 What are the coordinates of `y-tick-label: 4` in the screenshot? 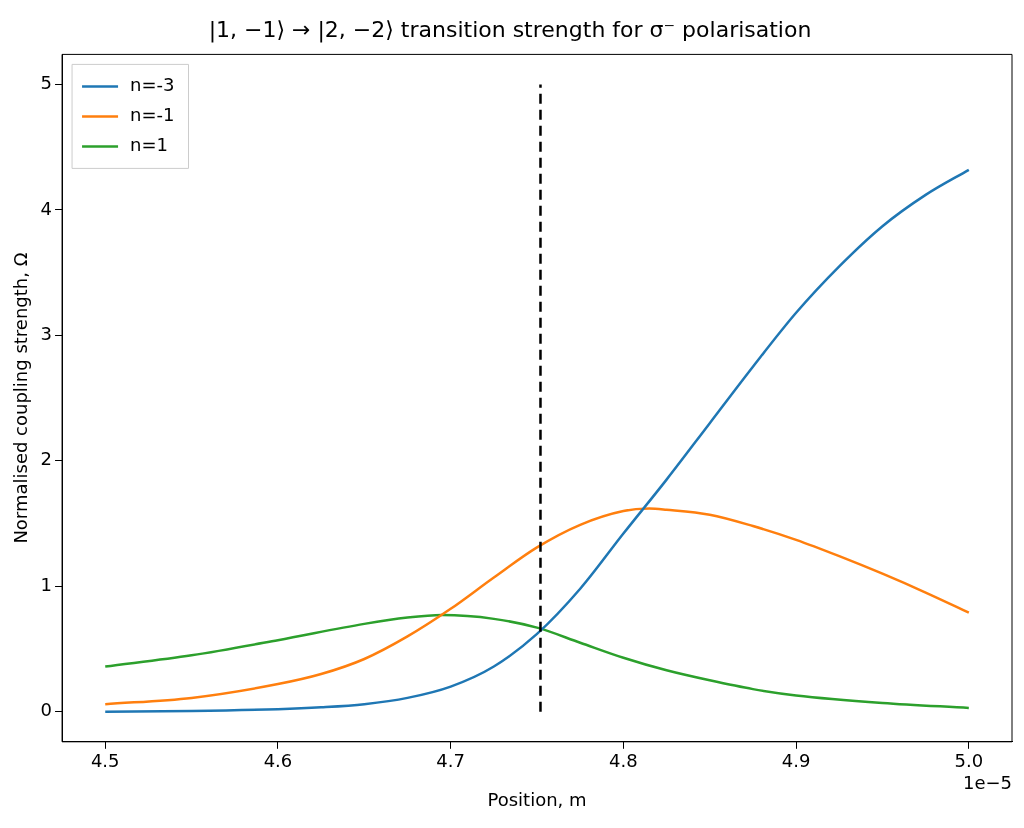 It's located at (46, 208).